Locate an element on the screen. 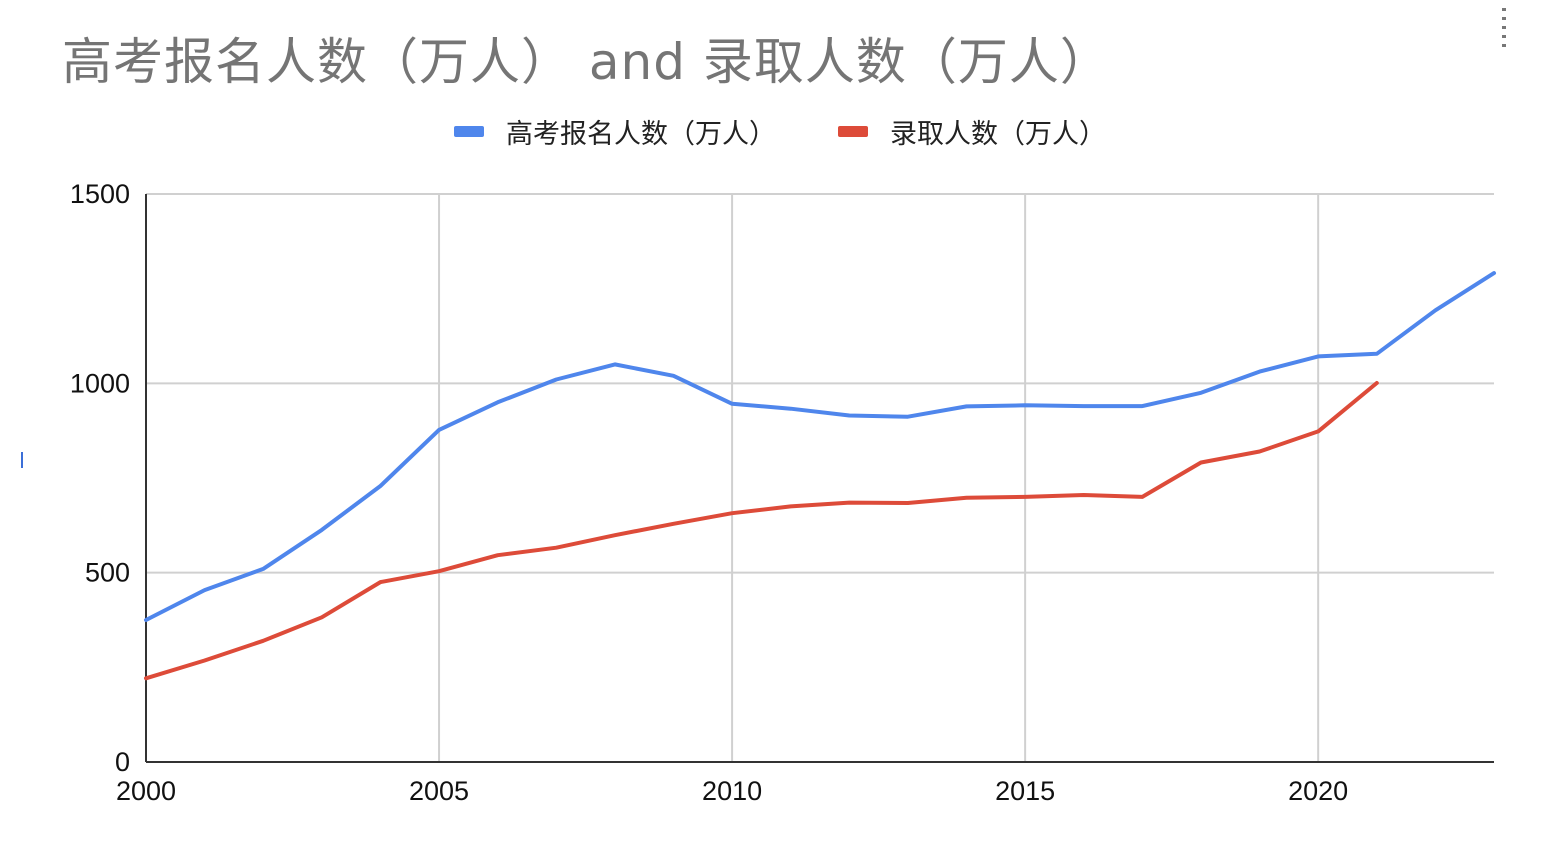  legend-swatch-admitted is located at coordinates (853, 131).